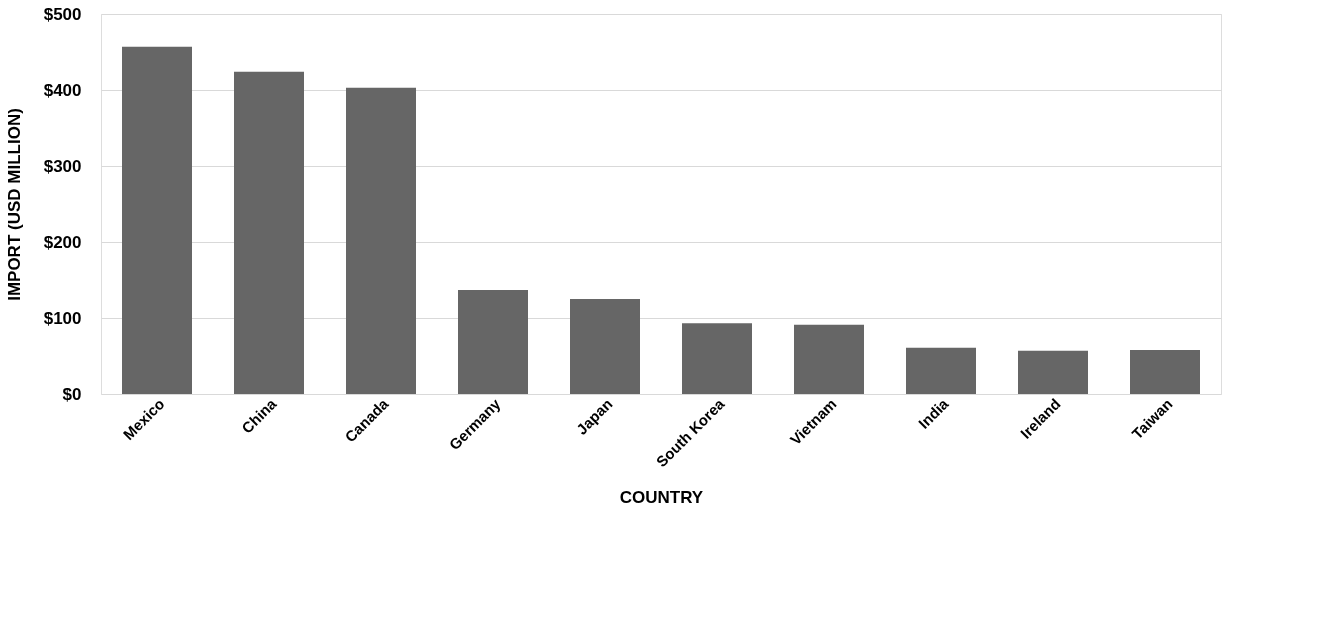 This screenshot has height=635, width=1320. I want to click on y-tick-label: $300, so click(62, 166).